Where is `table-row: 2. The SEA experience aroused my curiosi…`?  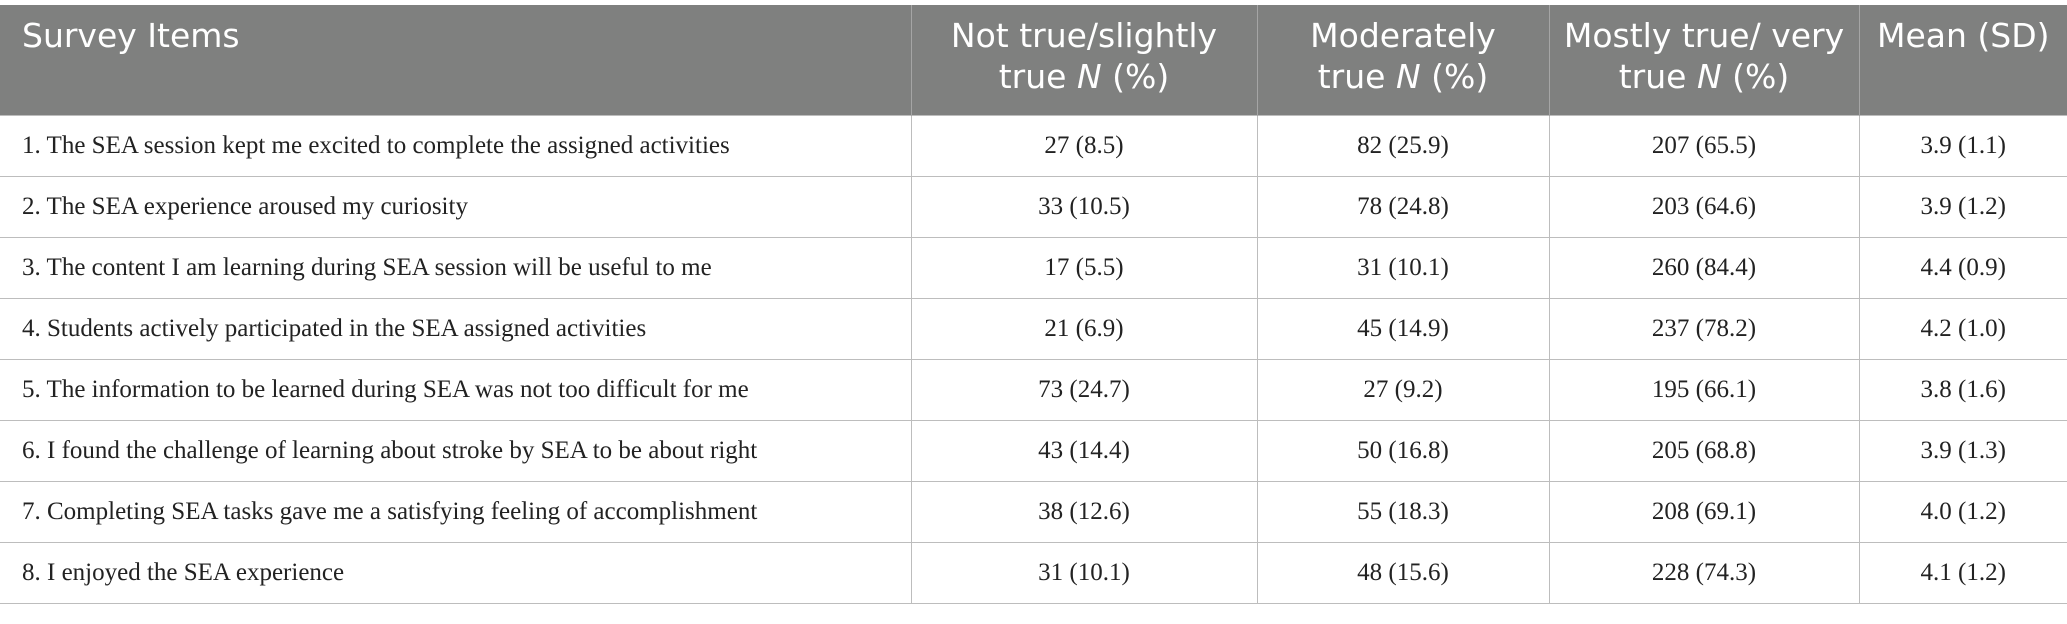 table-row: 2. The SEA experience aroused my curiosi… is located at coordinates (1033, 206).